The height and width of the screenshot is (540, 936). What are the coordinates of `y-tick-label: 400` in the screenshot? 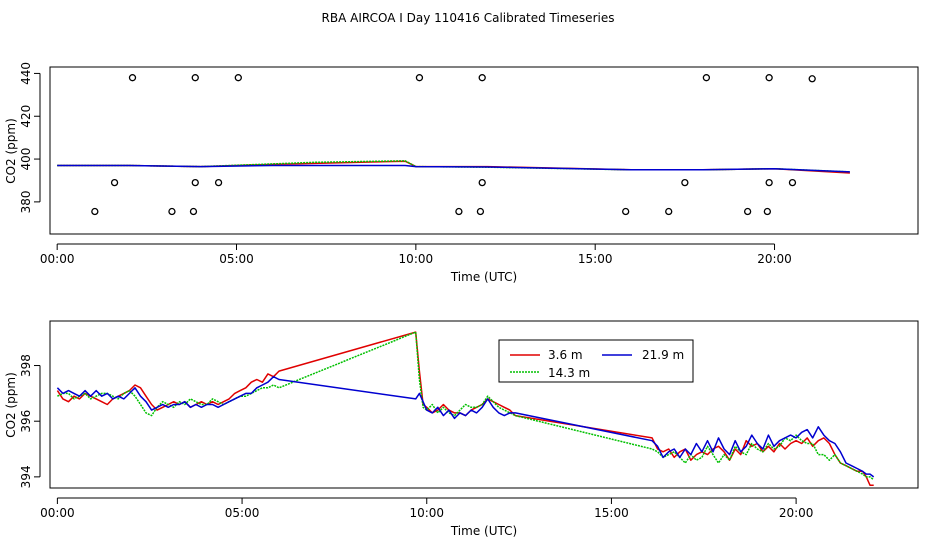 It's located at (26, 159).